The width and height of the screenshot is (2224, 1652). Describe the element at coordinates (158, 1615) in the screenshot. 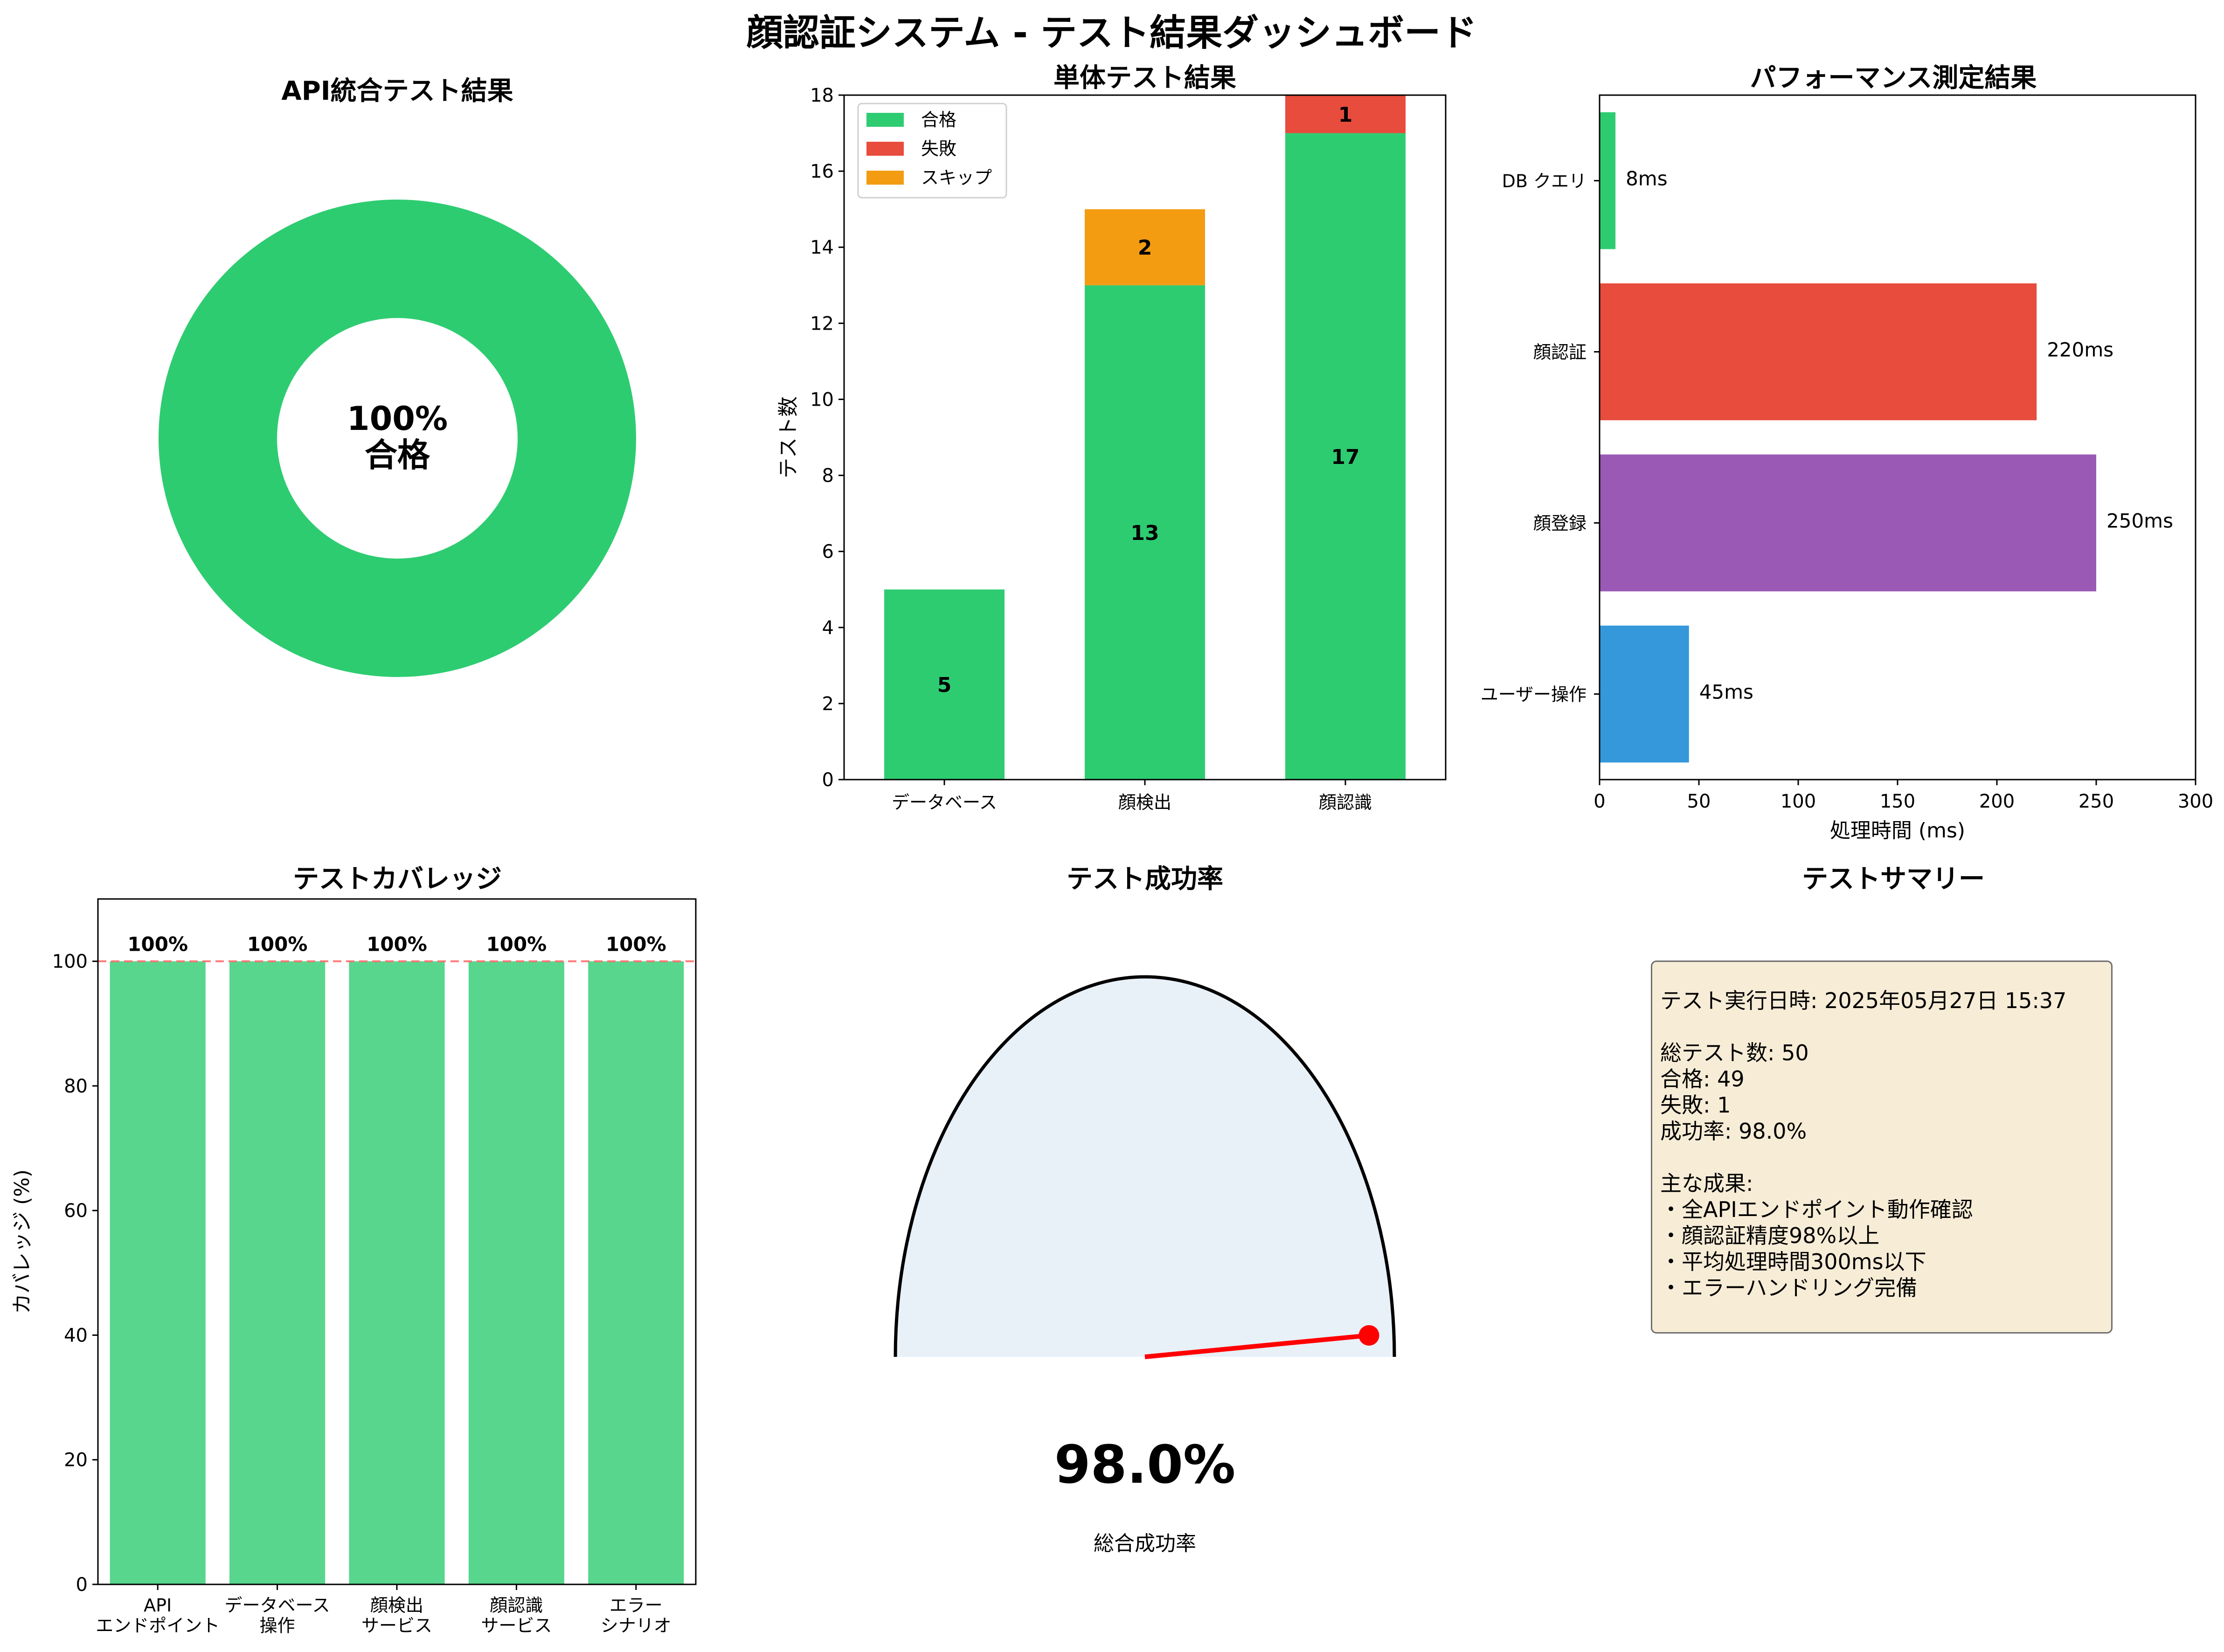

I see `x-tick-label: API エンドポイント` at that location.